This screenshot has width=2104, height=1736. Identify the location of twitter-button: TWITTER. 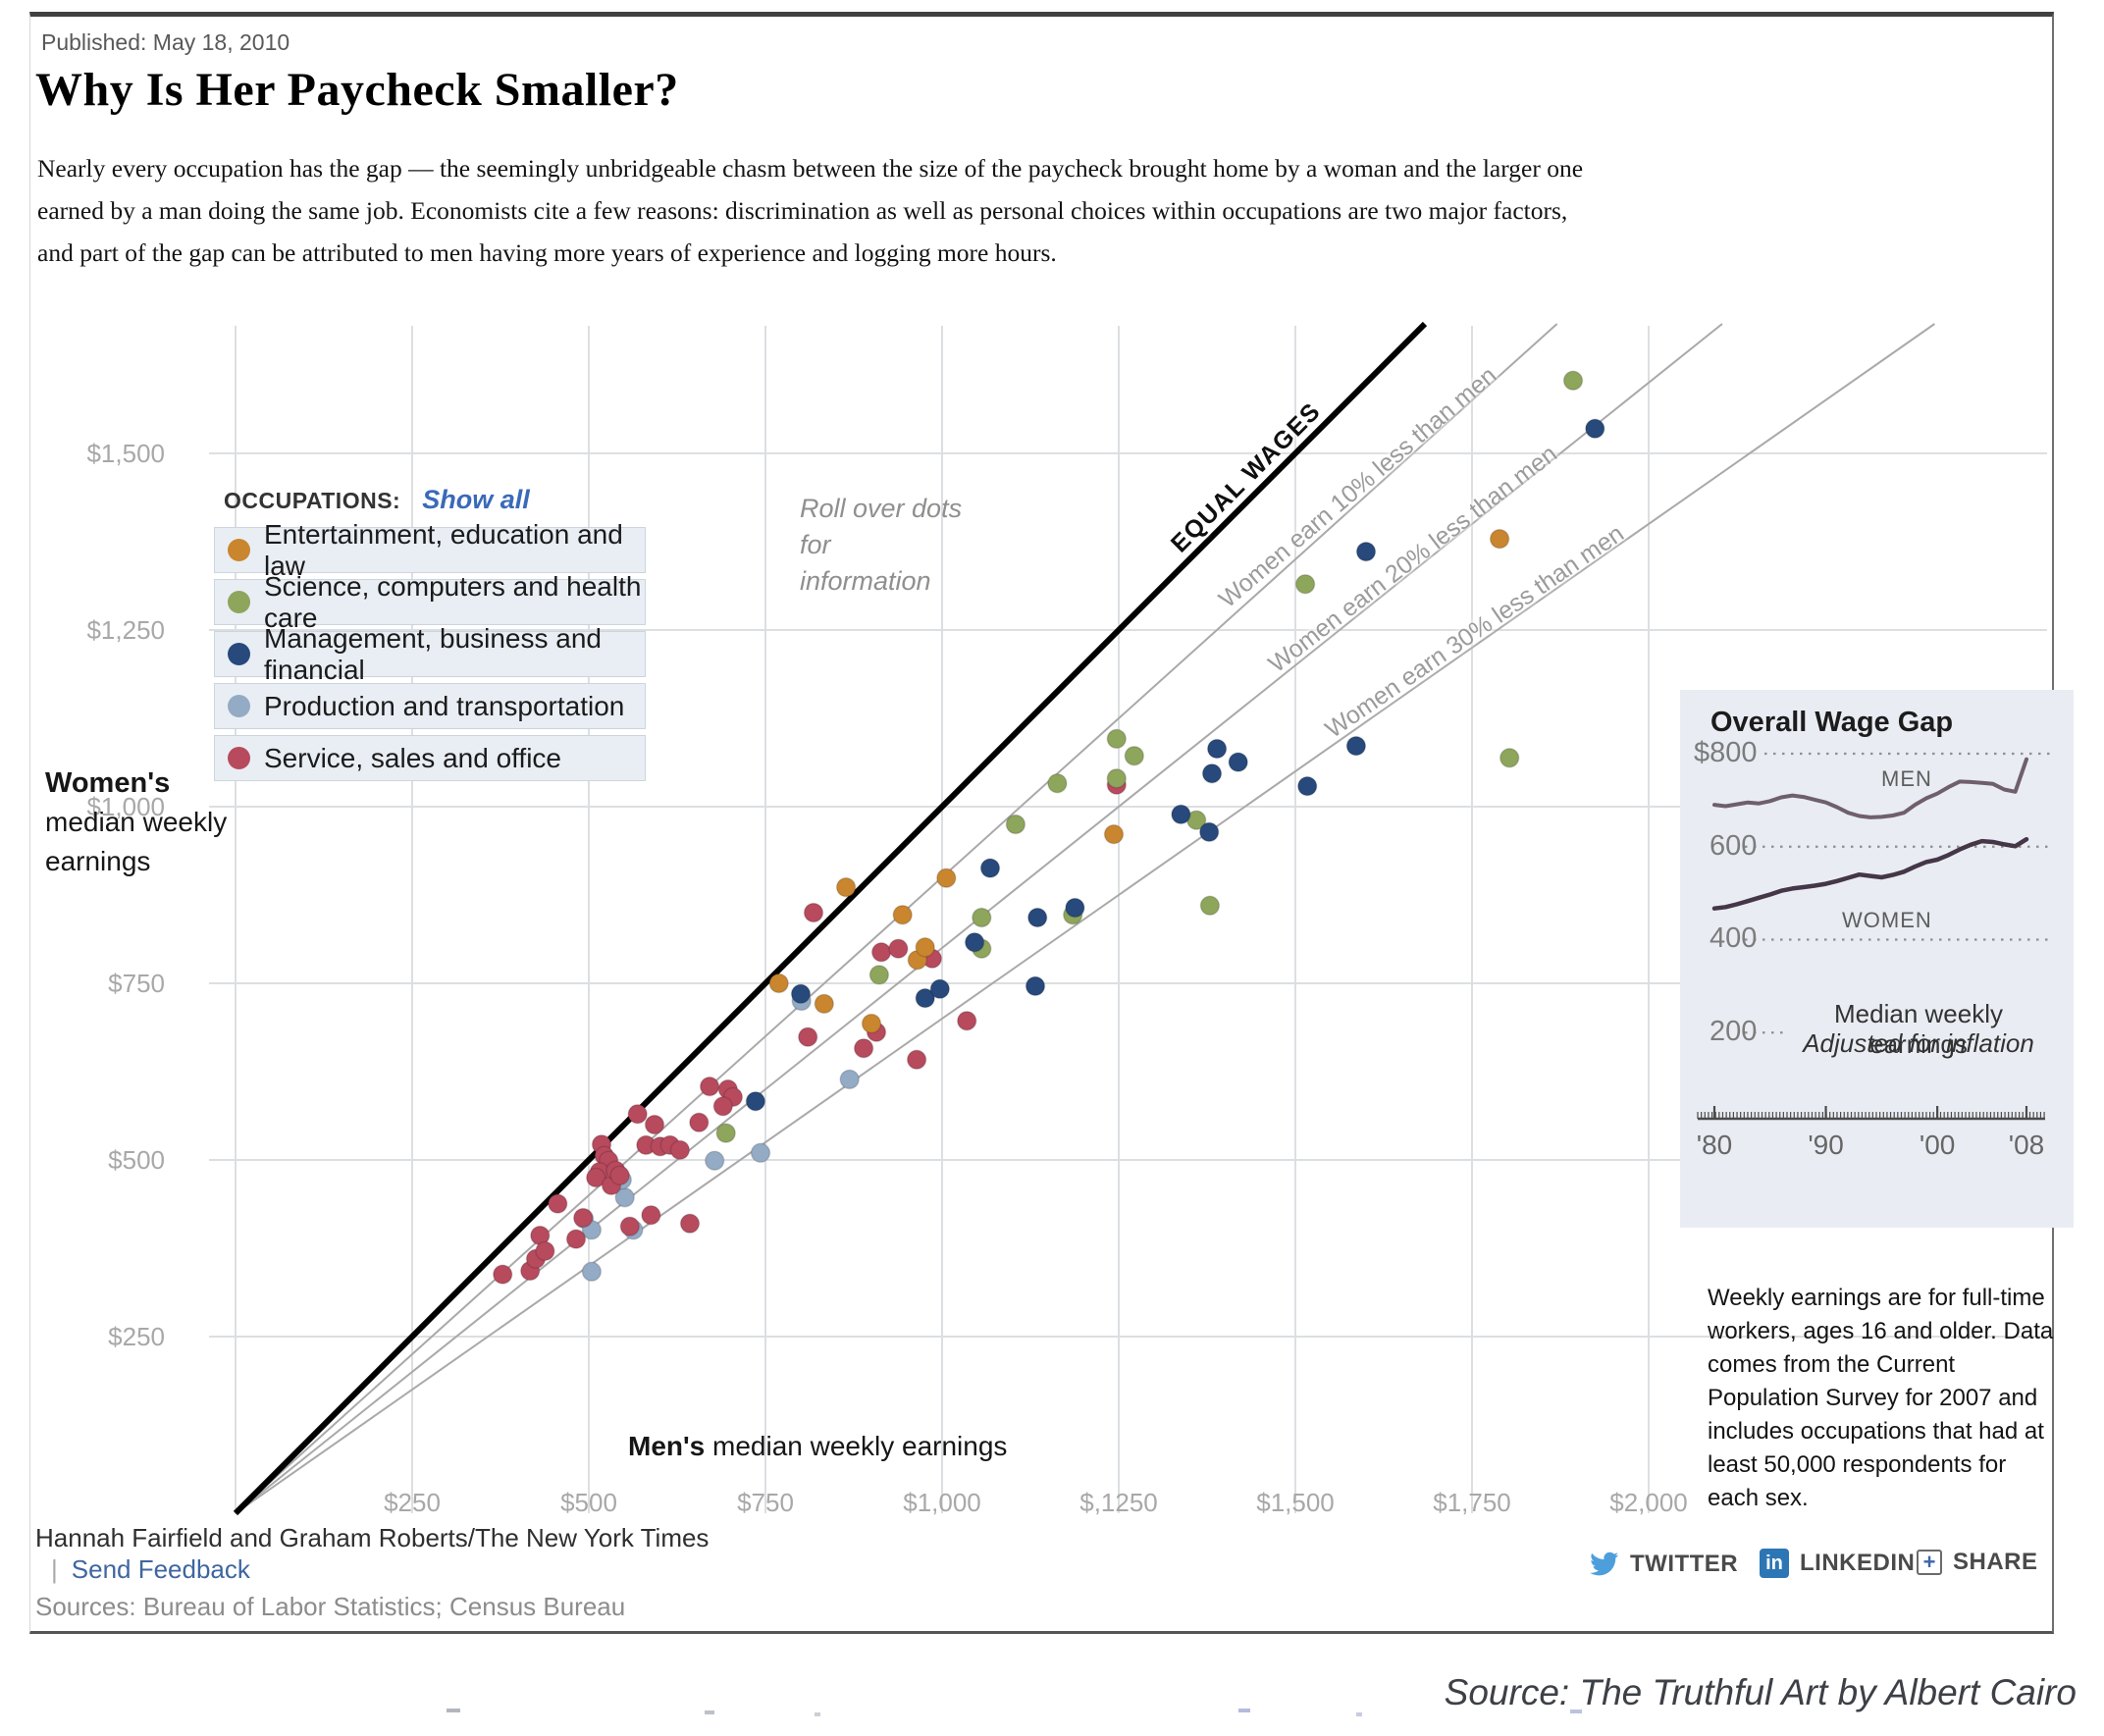
(1663, 1564).